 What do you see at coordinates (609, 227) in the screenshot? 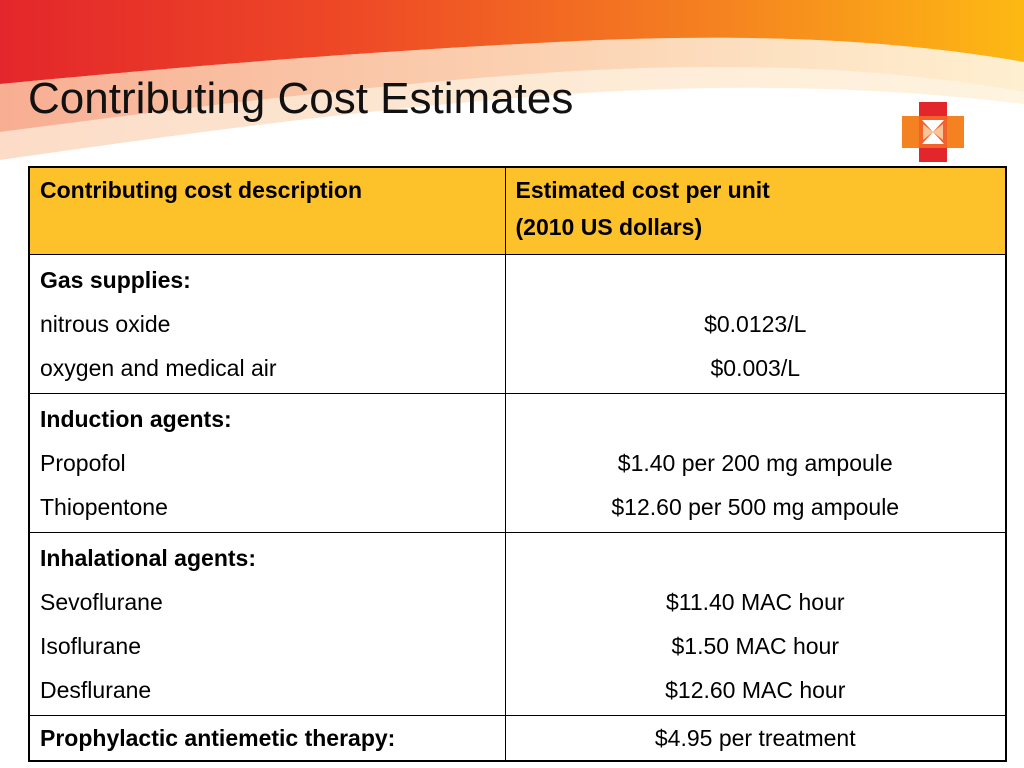
I see `header-cost-line2: (2010 US dollars)` at bounding box center [609, 227].